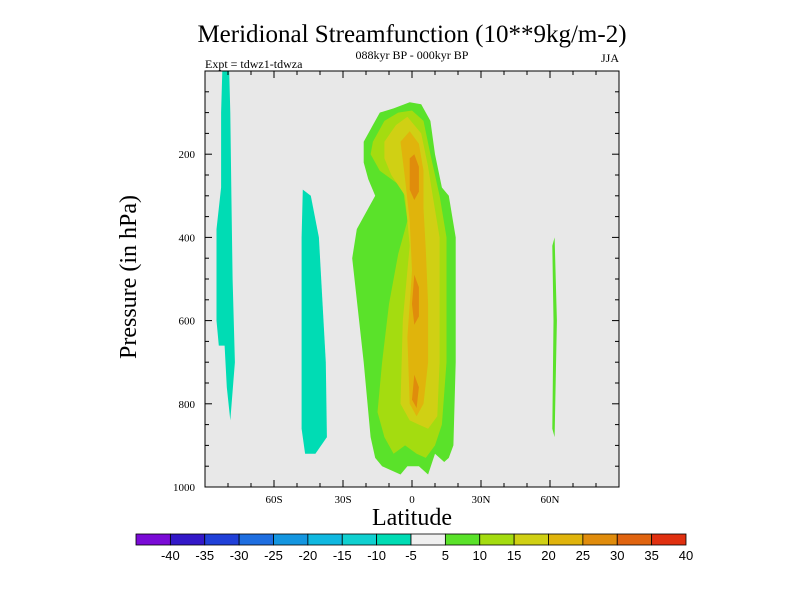 The image size is (800, 600). I want to click on y-axis-label: Pressure (in hPa), so click(129, 277).